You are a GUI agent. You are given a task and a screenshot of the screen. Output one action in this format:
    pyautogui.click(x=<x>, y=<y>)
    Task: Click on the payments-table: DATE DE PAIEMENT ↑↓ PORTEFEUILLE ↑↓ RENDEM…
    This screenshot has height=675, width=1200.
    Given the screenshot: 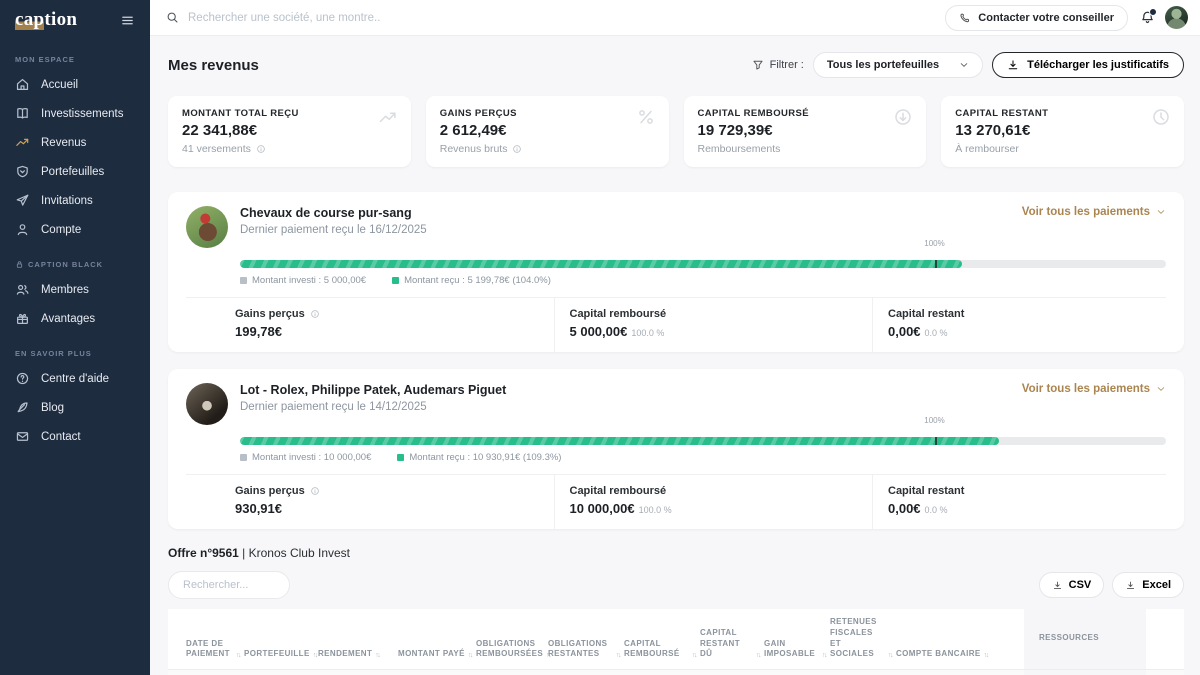 What is the action you would take?
    pyautogui.click(x=676, y=642)
    